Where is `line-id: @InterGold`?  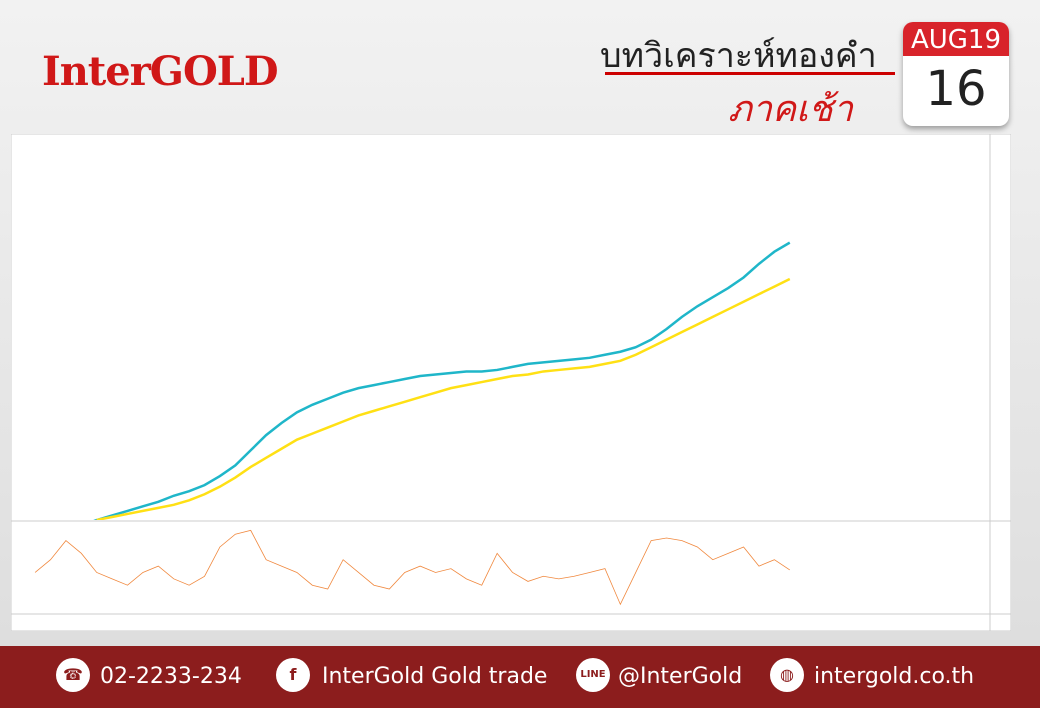 line-id: @InterGold is located at coordinates (680, 676).